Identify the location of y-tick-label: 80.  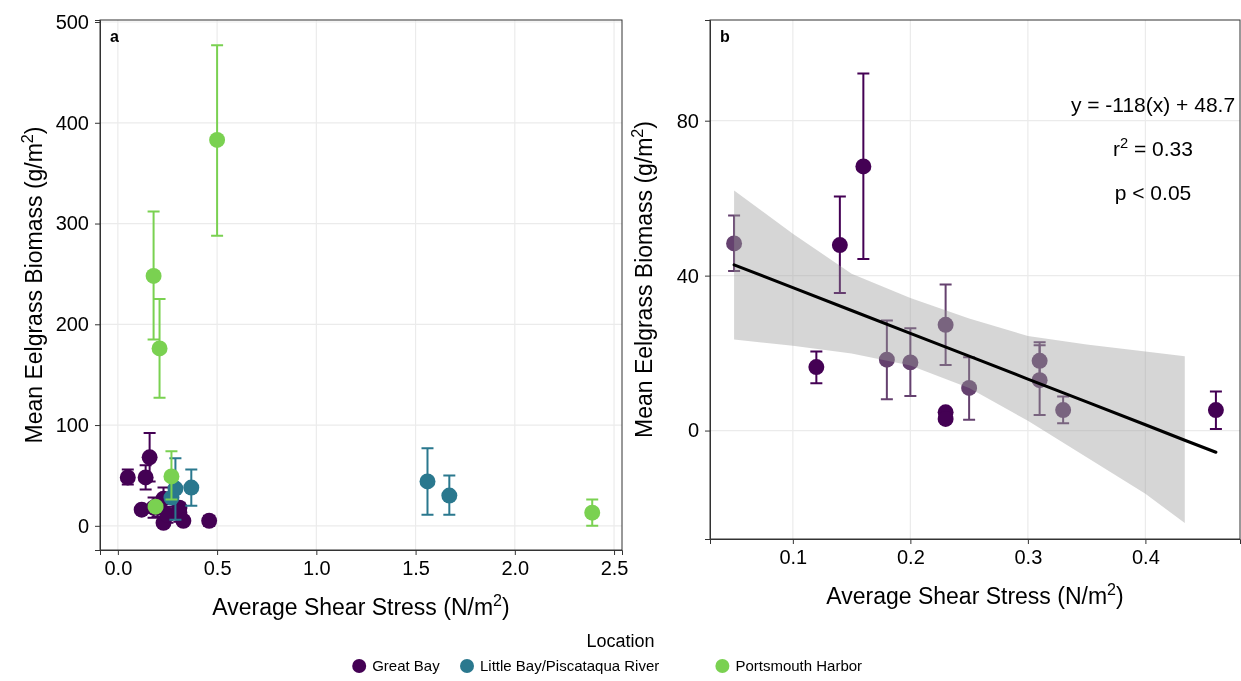
(687, 120).